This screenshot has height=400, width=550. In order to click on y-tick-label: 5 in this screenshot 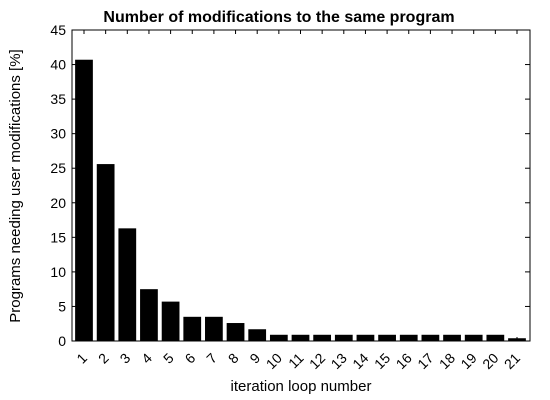, I will do `click(62, 306)`.